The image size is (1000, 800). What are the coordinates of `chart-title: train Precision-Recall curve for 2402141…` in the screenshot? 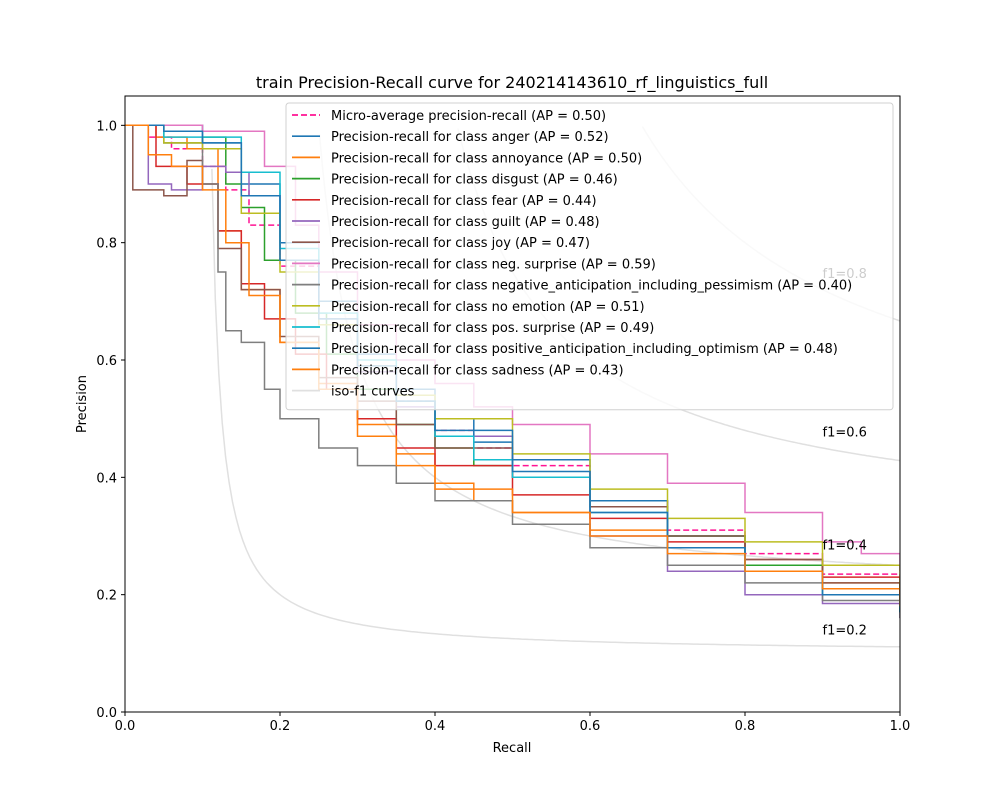 It's located at (512, 83).